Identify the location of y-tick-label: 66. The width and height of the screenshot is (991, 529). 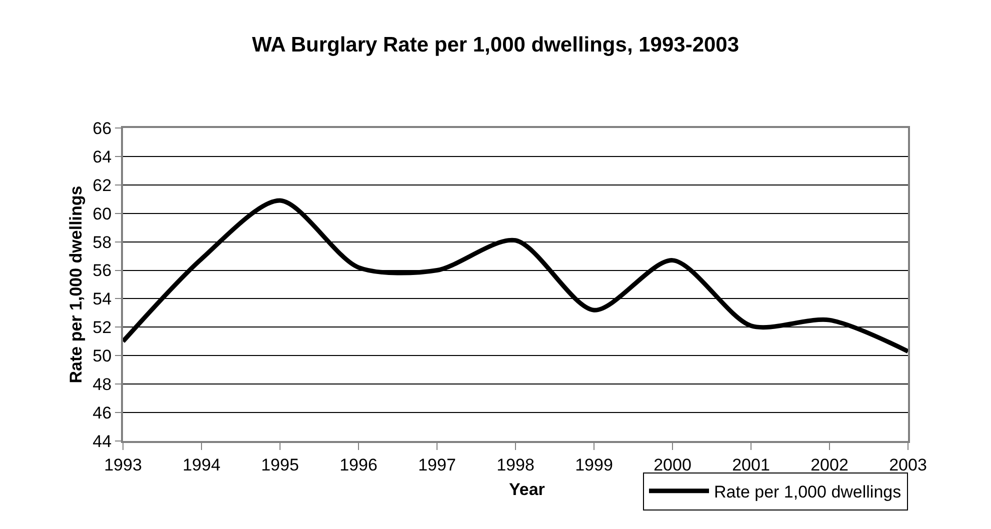
(102, 128).